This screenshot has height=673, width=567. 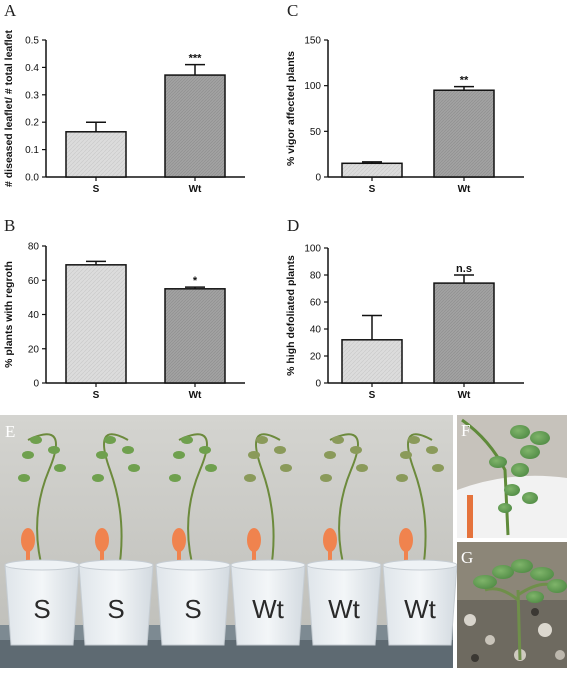 What do you see at coordinates (464, 269) in the screenshot?
I see `significance-label: n.s` at bounding box center [464, 269].